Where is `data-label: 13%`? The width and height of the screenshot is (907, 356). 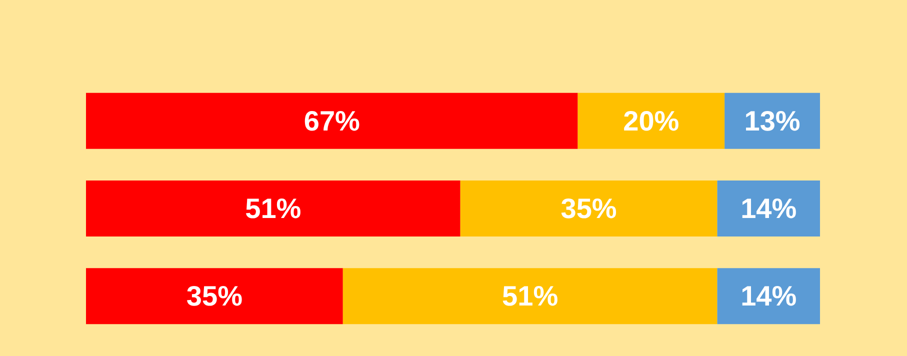 data-label: 13% is located at coordinates (772, 120).